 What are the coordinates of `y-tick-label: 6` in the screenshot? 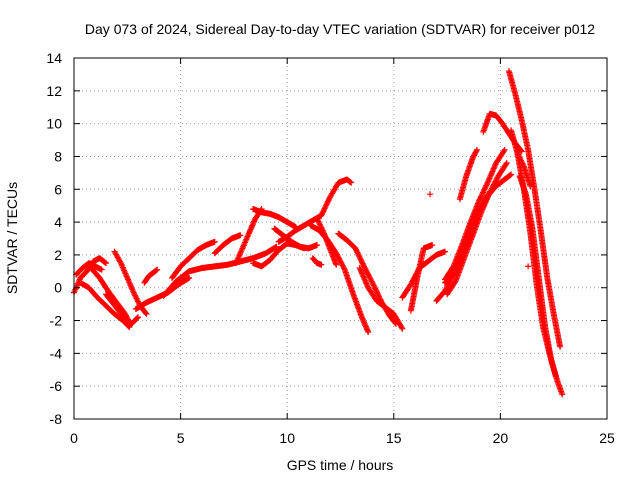 It's located at (58, 189).